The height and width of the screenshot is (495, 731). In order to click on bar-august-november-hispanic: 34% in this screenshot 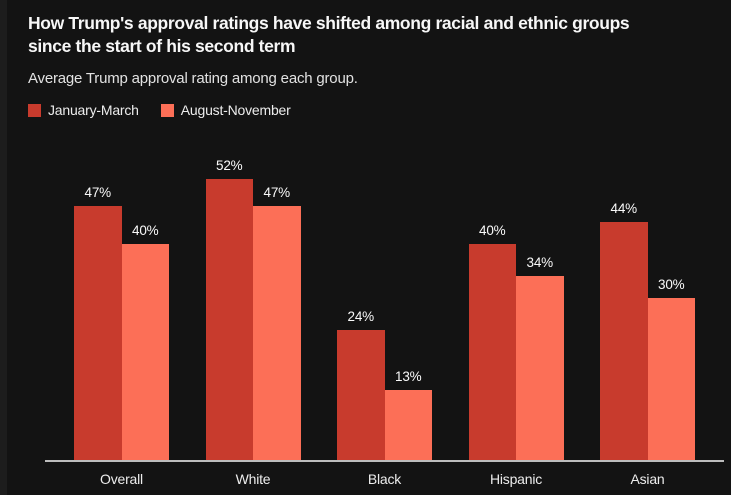, I will do `click(540, 357)`.